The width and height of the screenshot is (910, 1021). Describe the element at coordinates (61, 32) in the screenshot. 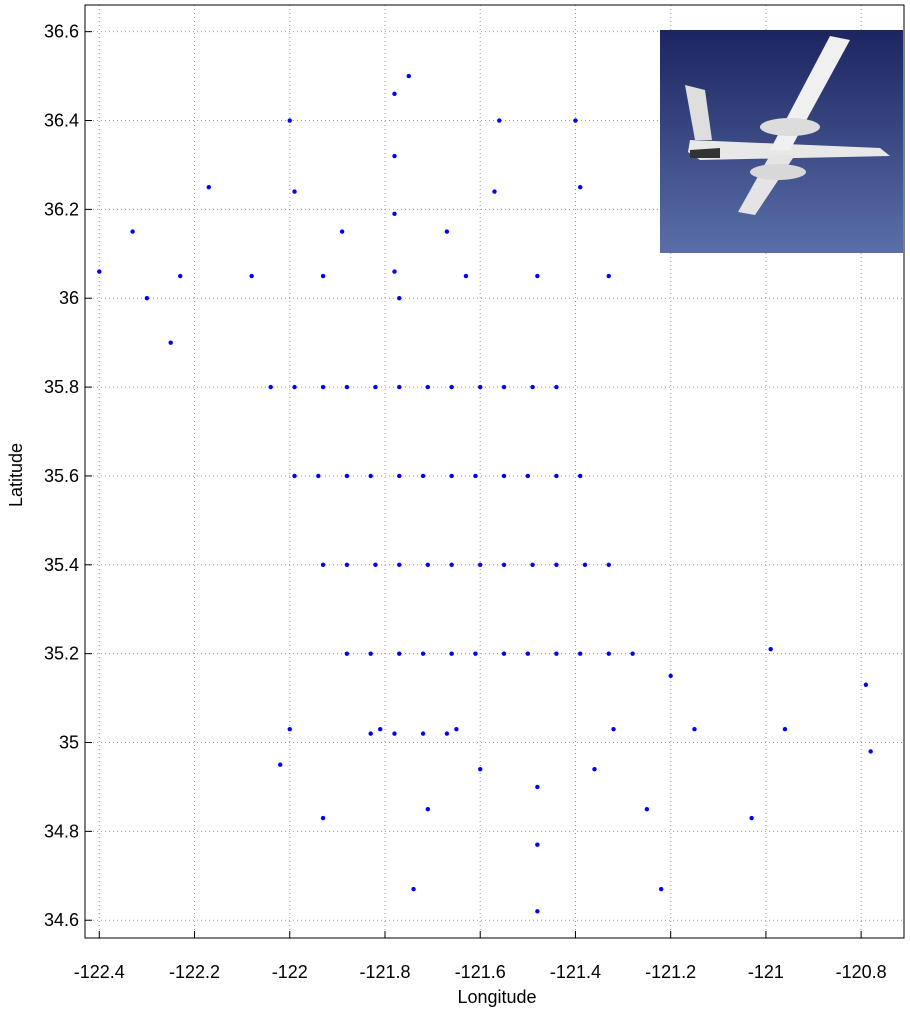

I see `y-tick-label: 36.6` at that location.